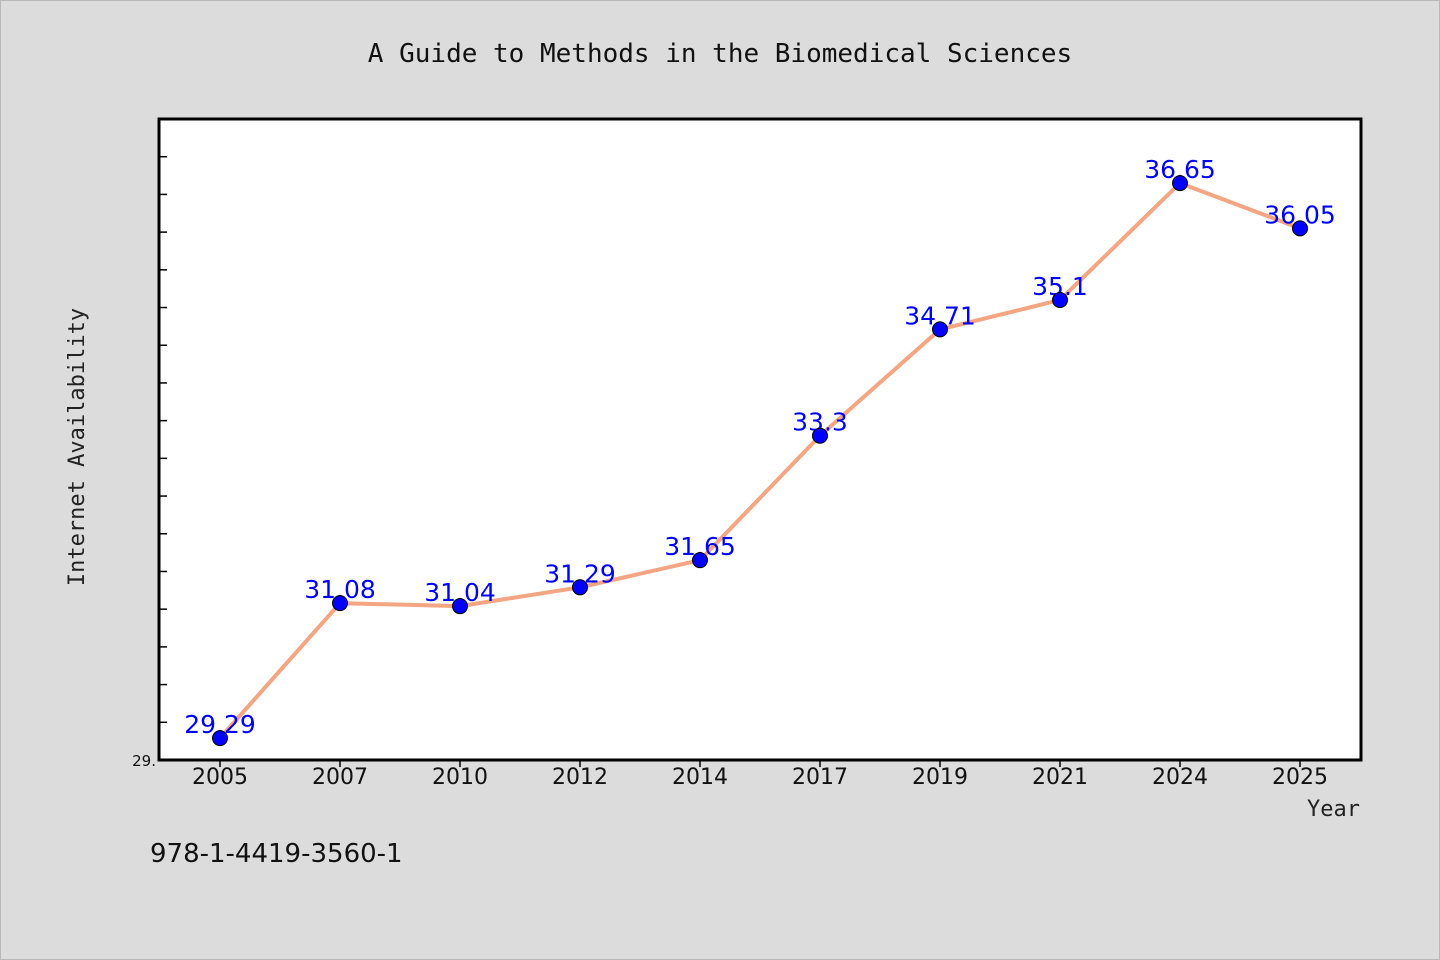 The image size is (1440, 960). What do you see at coordinates (1180, 777) in the screenshot?
I see `x-tick-label: 2024` at bounding box center [1180, 777].